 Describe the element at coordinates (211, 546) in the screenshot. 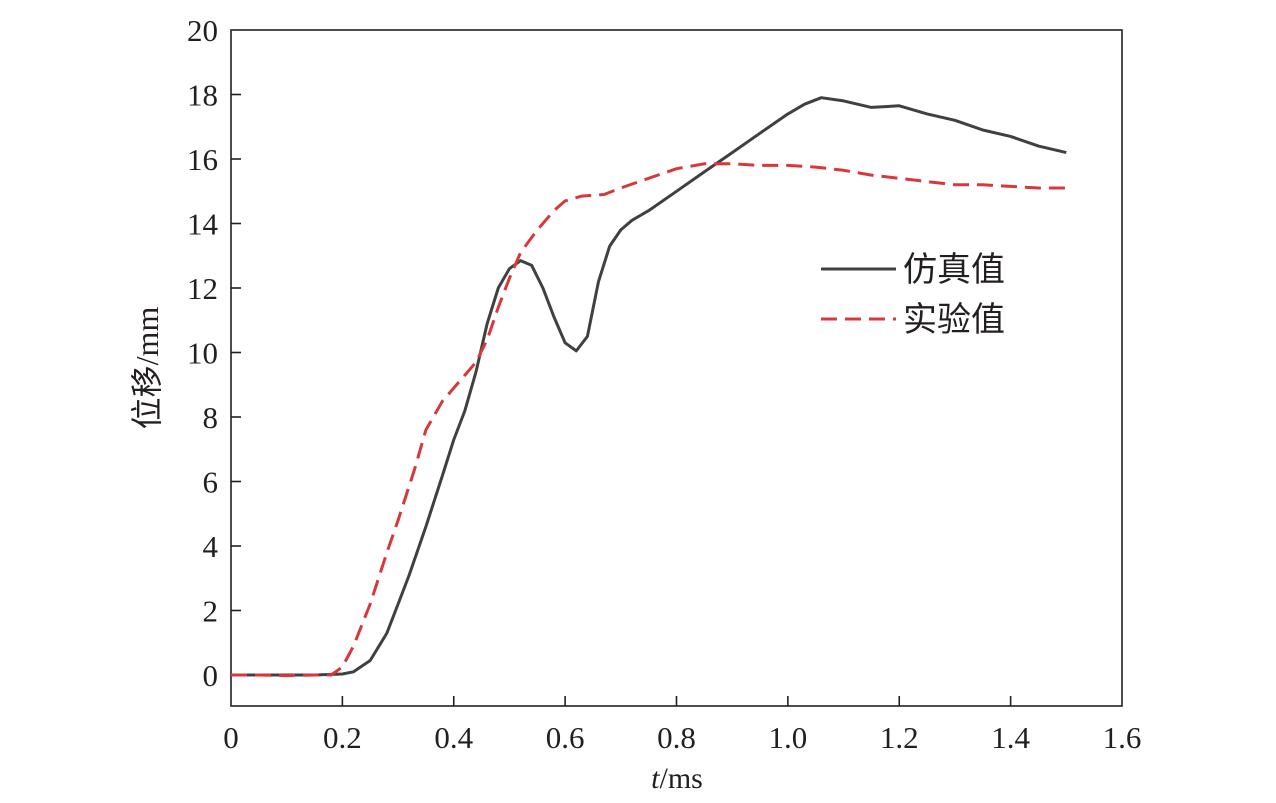

I see `y-tick-label: 4` at that location.